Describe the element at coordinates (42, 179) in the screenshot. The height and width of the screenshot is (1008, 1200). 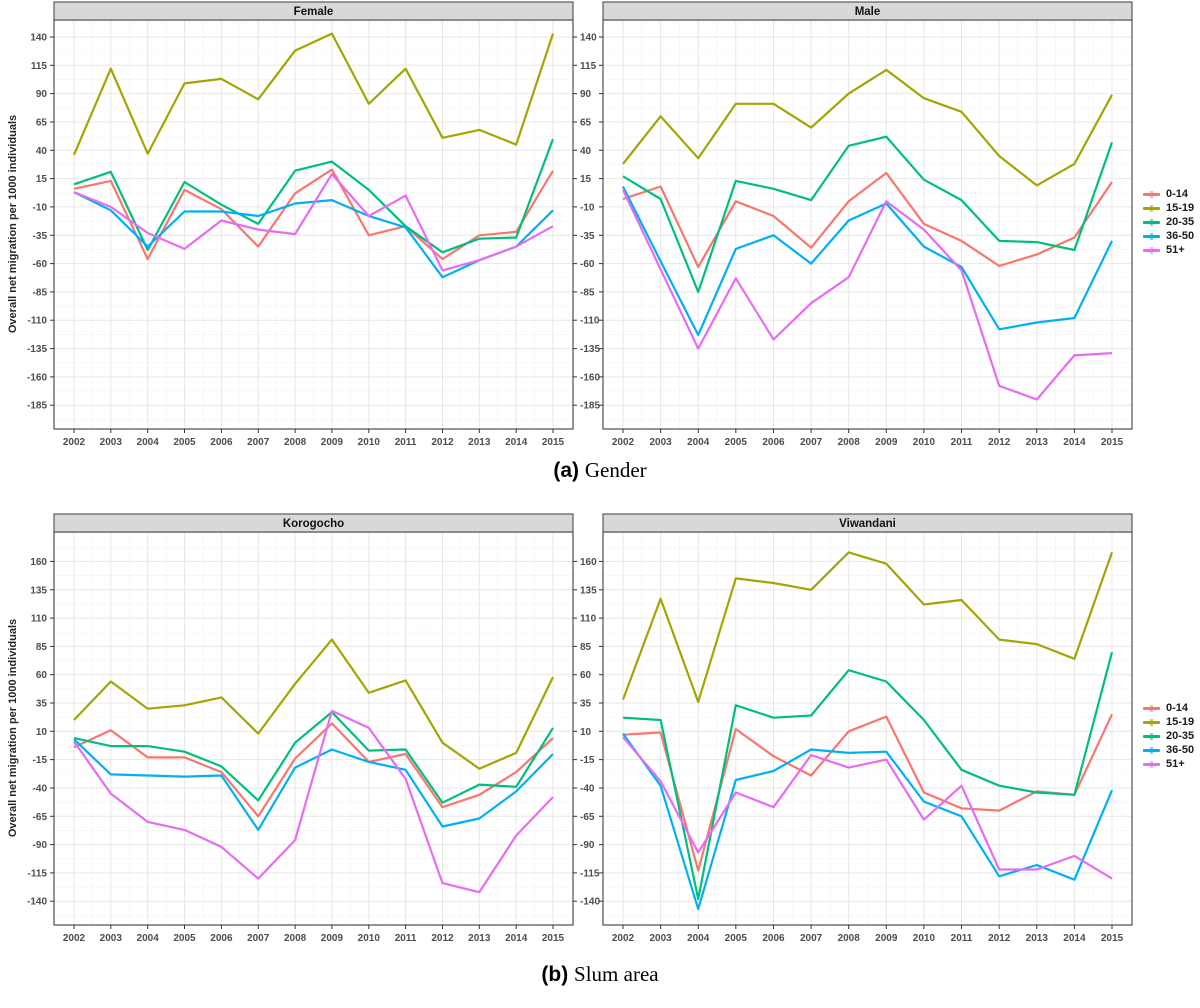
I see `y-tick-label: 15` at that location.